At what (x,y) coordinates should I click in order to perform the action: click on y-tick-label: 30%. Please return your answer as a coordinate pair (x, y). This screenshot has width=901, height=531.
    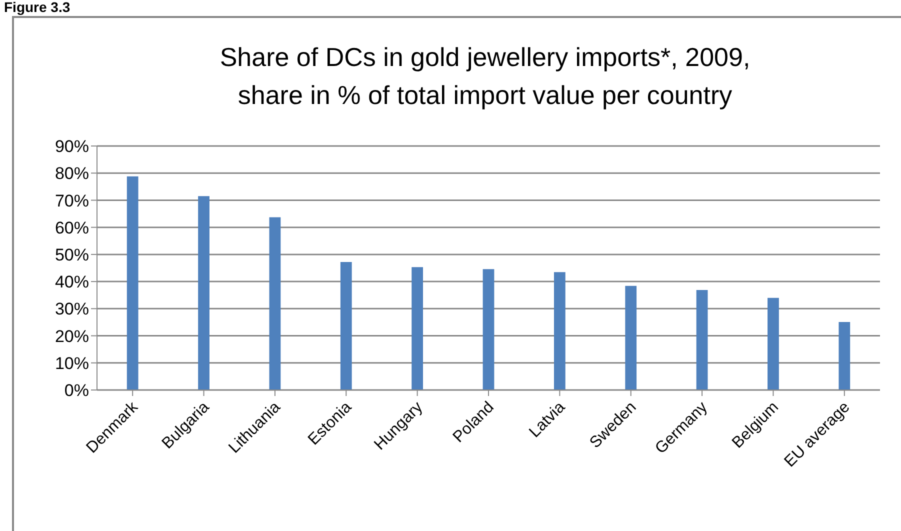
    Looking at the image, I should click on (71, 309).